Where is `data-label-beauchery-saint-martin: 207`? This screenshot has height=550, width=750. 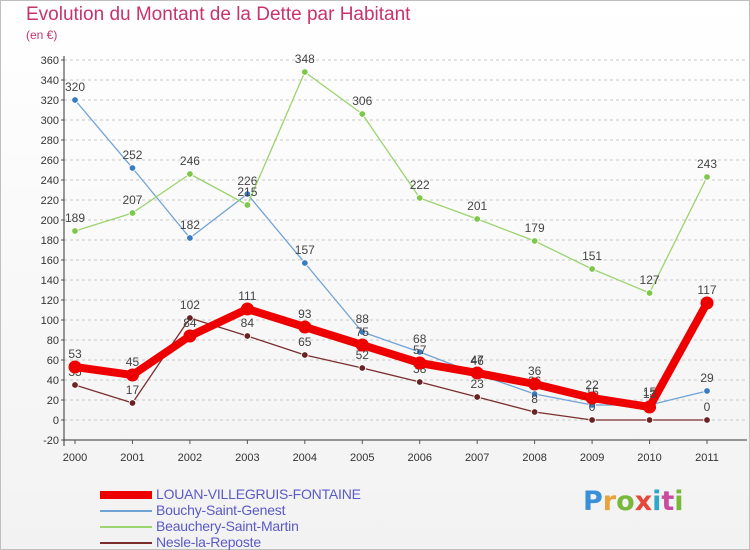 data-label-beauchery-saint-martin: 207 is located at coordinates (132, 200).